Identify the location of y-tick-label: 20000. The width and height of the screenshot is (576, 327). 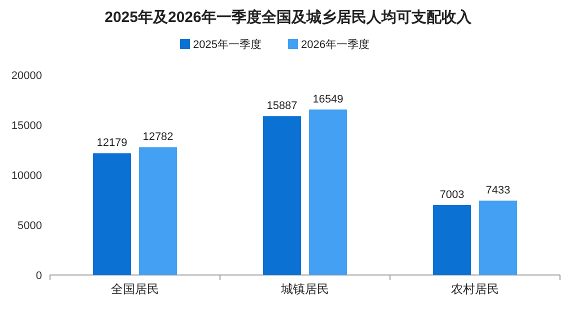
(26, 76).